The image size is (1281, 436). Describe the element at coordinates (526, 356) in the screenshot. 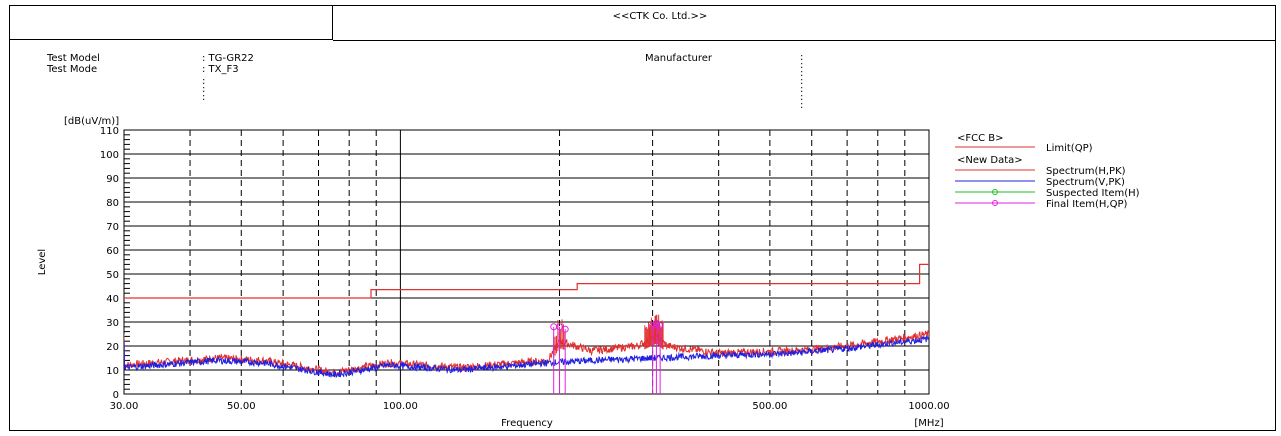

I see `spectrum-v-pk-line` at that location.